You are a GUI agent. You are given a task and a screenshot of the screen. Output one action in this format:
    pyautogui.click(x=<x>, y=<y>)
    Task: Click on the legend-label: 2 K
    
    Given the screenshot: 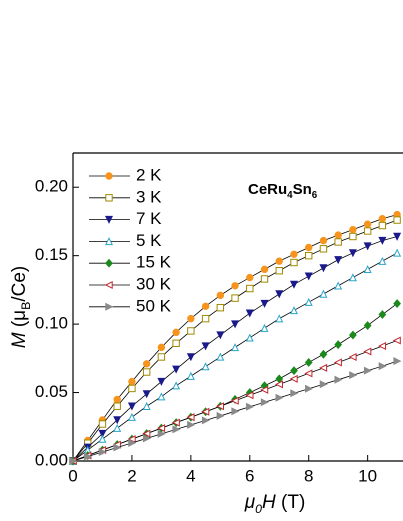 What is the action you would take?
    pyautogui.click(x=149, y=174)
    